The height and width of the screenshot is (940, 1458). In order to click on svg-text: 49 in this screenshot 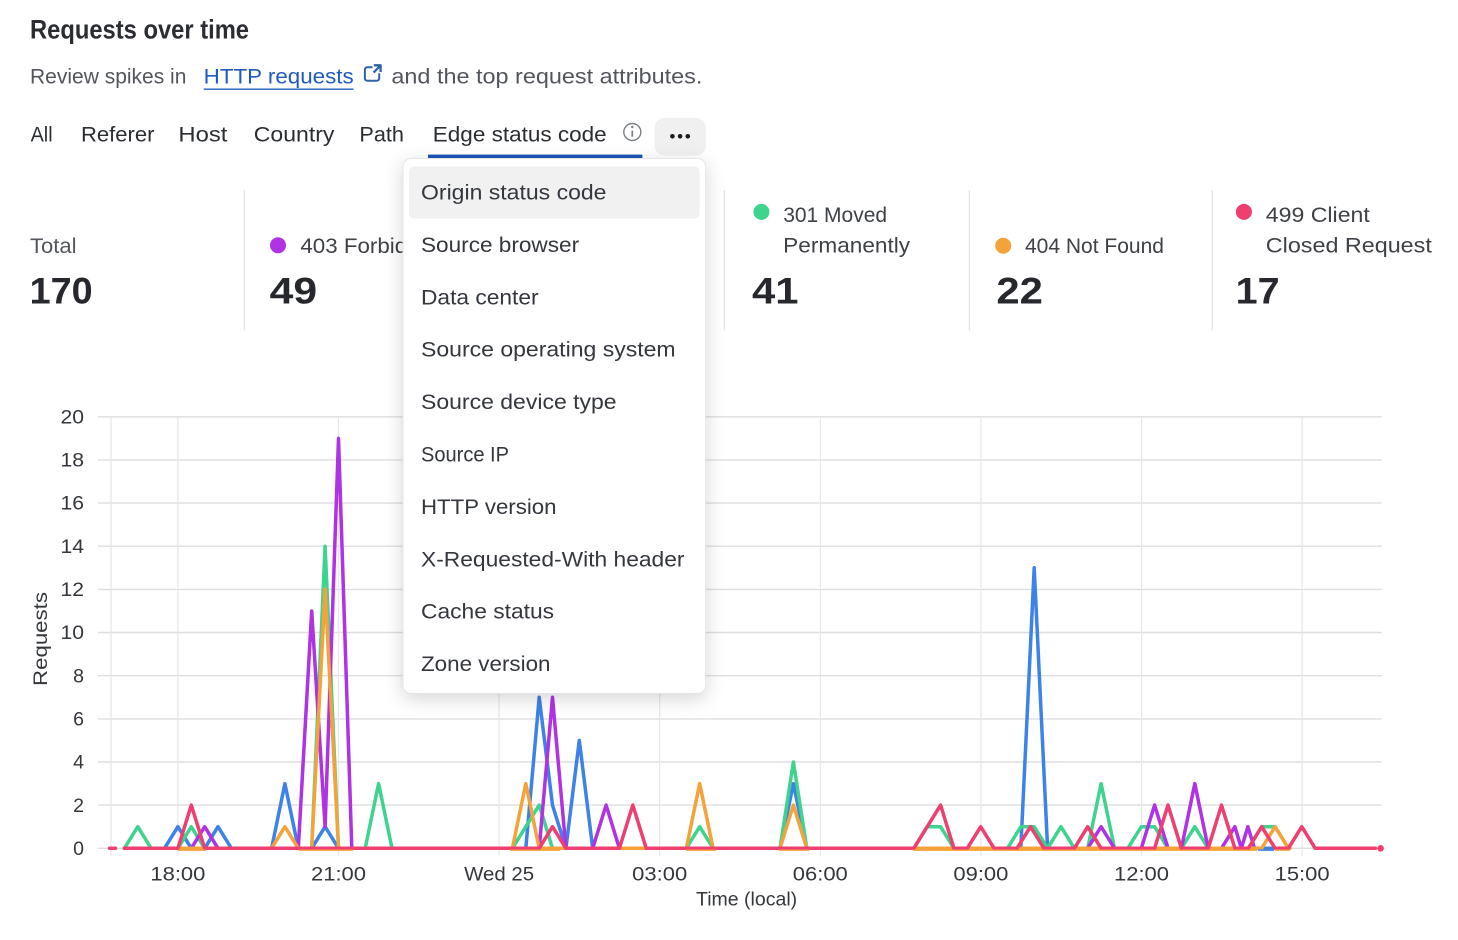, I will do `click(294, 291)`.